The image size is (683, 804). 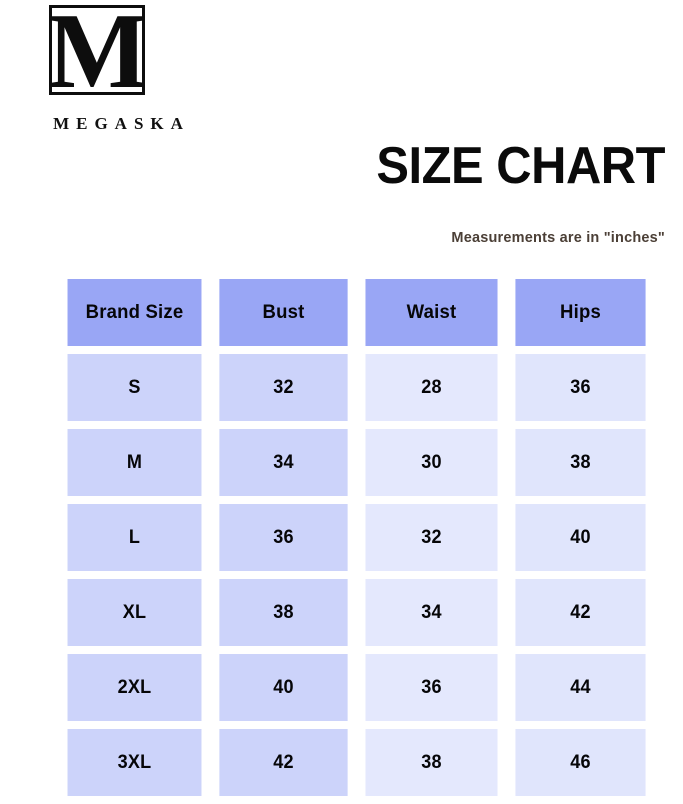 I want to click on measurement-cell: 28, so click(x=431, y=387).